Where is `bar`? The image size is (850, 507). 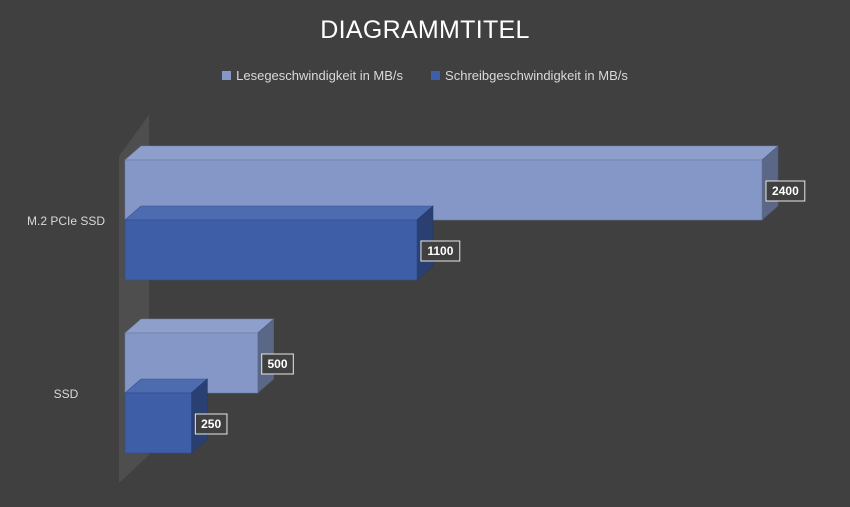 bar is located at coordinates (279, 243).